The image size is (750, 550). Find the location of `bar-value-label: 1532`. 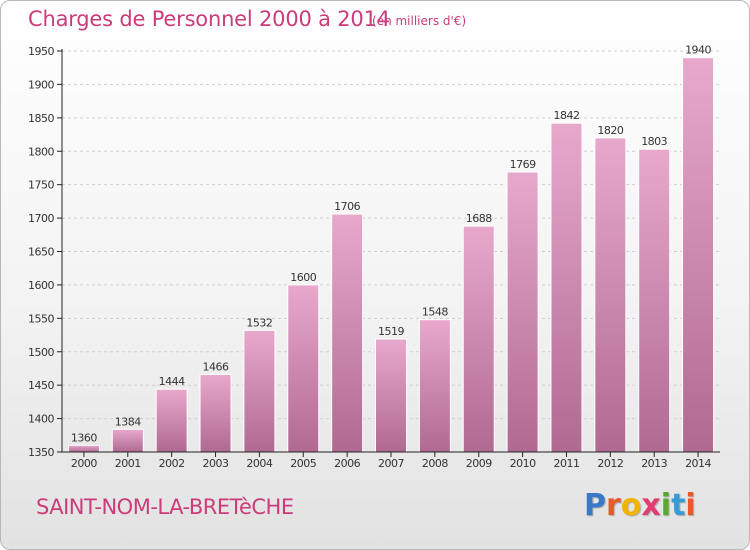

bar-value-label: 1532 is located at coordinates (259, 322).